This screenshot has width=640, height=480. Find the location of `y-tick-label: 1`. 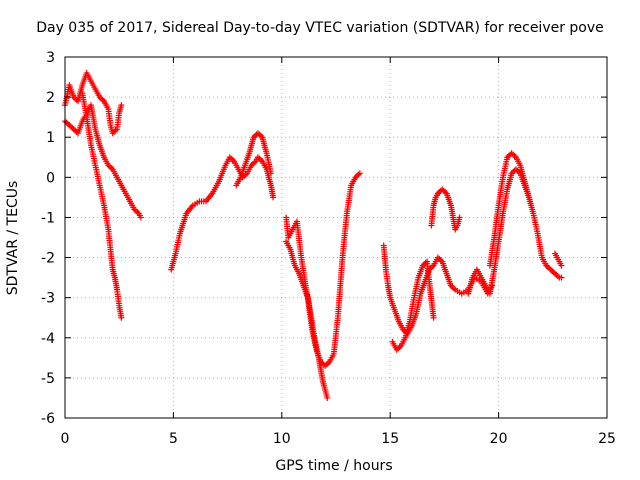

y-tick-label: 1 is located at coordinates (50, 138).